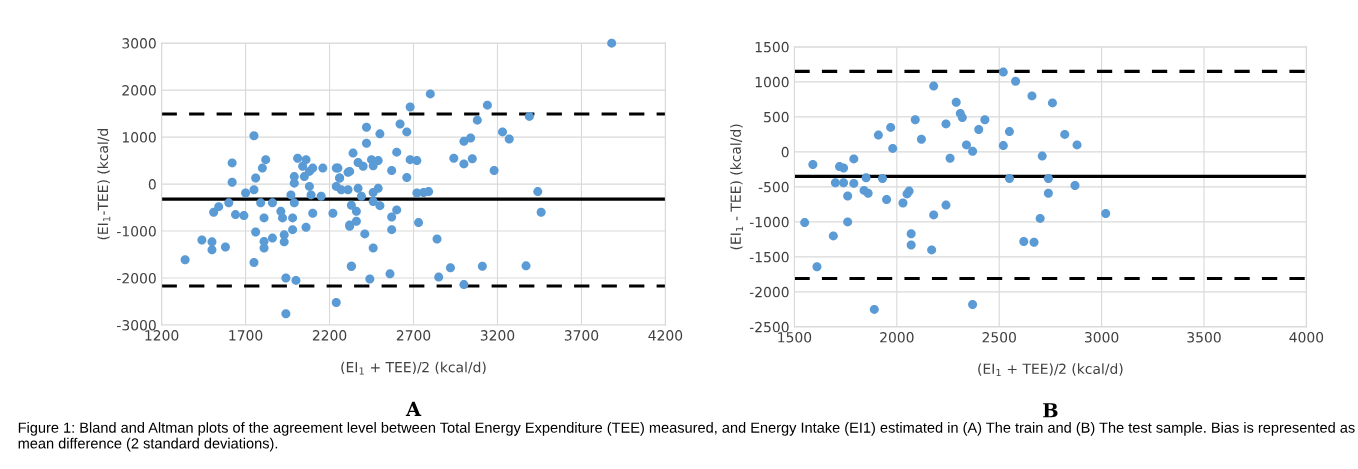 The width and height of the screenshot is (1358, 469). Describe the element at coordinates (413, 335) in the screenshot. I see `x-tick-label: 2700` at that location.